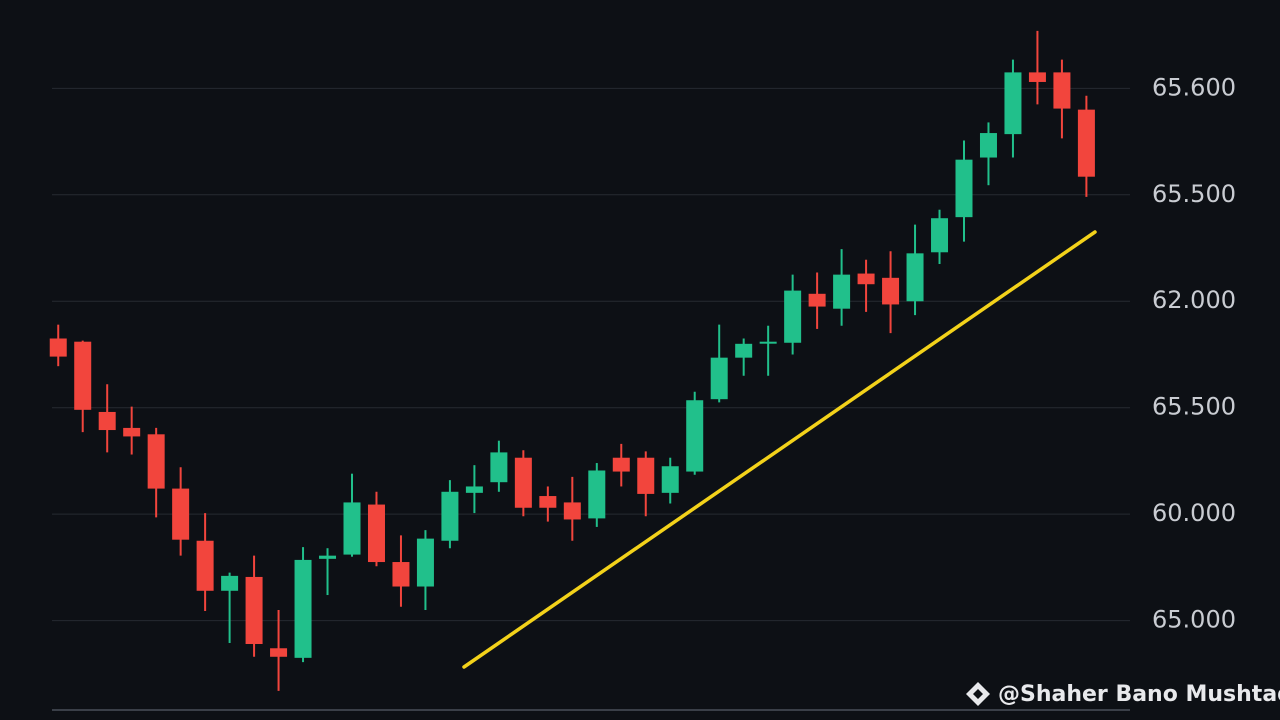 This screenshot has height=720, width=1280. What do you see at coordinates (1194, 513) in the screenshot?
I see `y-tick-label: 60.000` at bounding box center [1194, 513].